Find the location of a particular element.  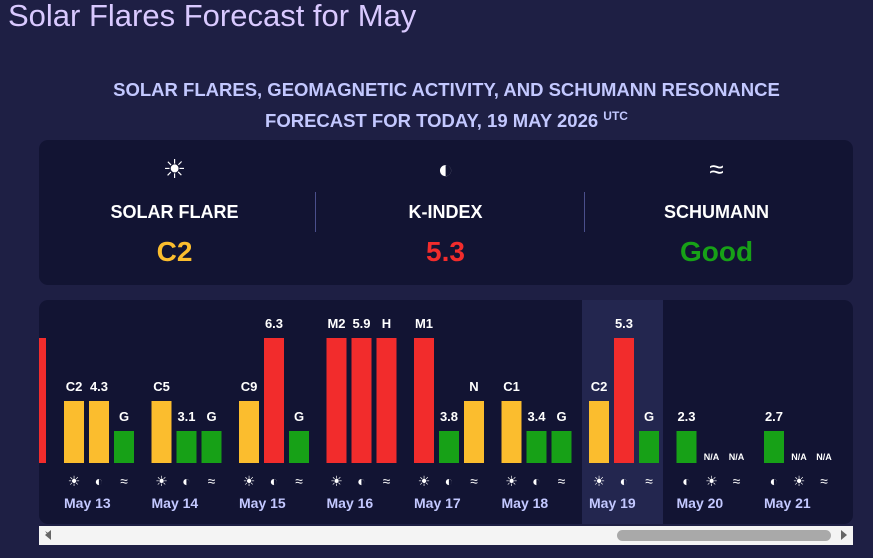

bar-label: H is located at coordinates (386, 323).